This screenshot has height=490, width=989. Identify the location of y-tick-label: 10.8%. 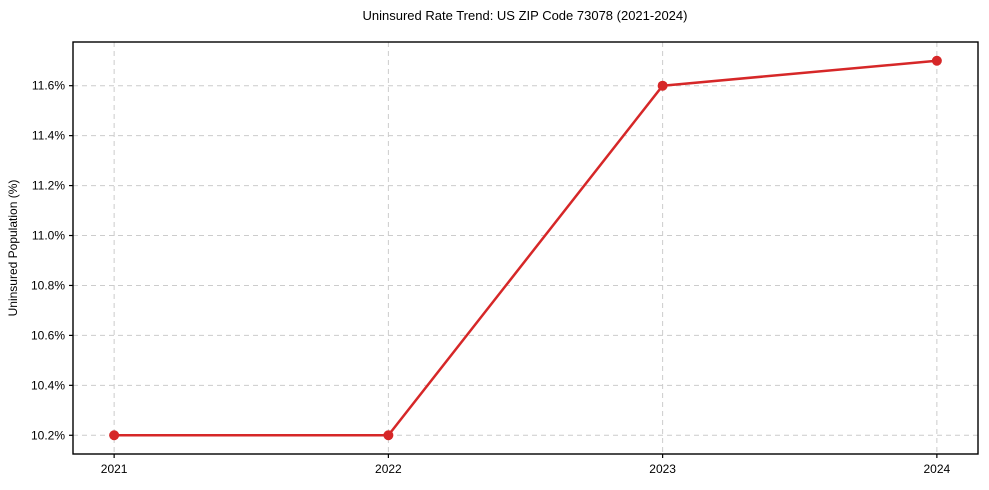
(48, 285).